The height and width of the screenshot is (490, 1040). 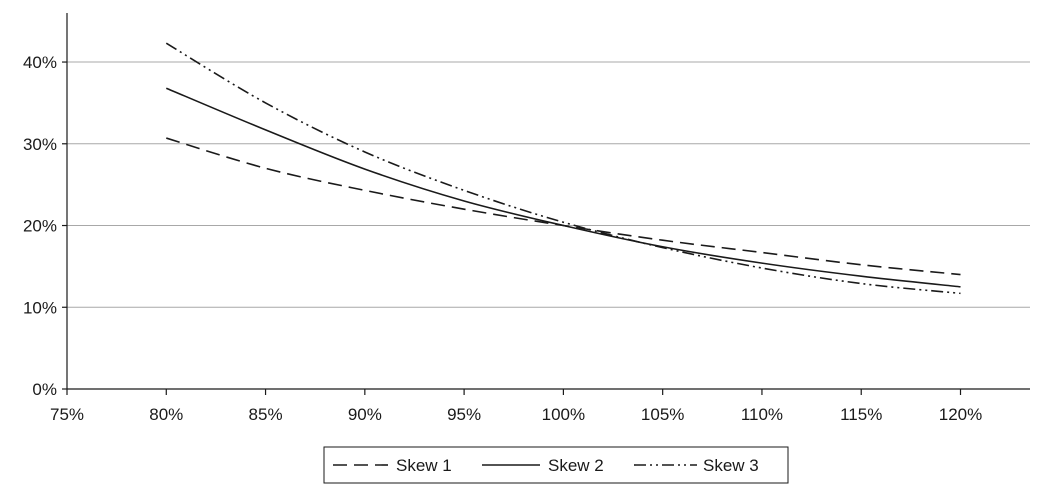 What do you see at coordinates (762, 414) in the screenshot?
I see `x-tick-label-7: 110%` at bounding box center [762, 414].